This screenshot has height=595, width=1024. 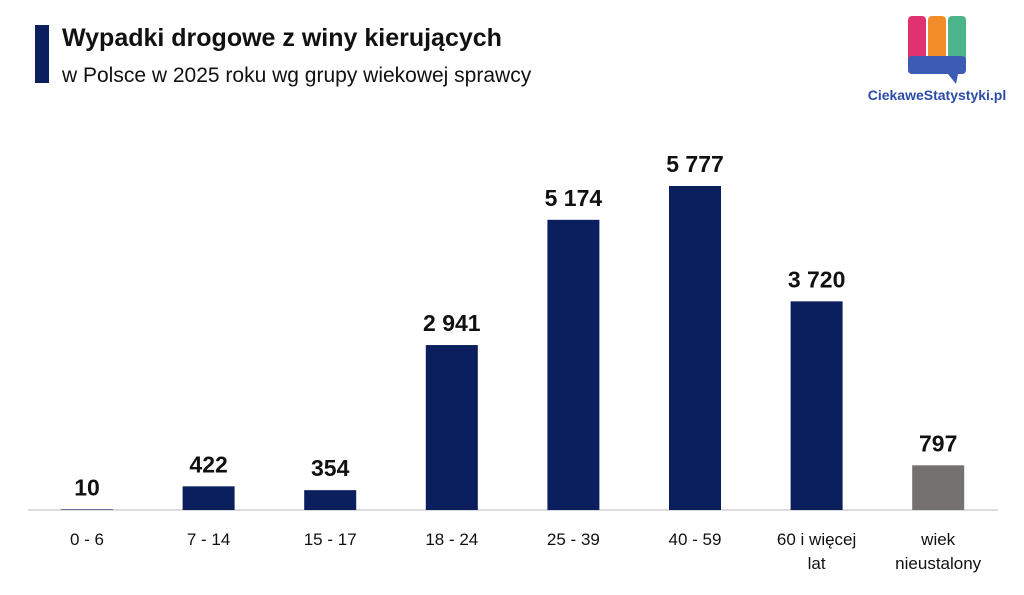 What do you see at coordinates (937, 95) in the screenshot?
I see `brand: CiekaweStatystyki.pl` at bounding box center [937, 95].